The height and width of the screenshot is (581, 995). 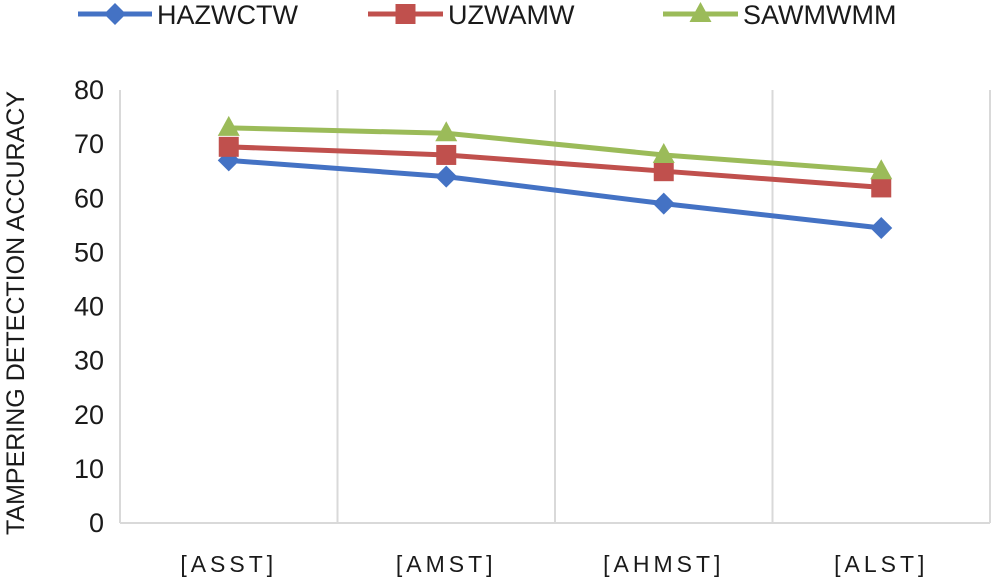 I want to click on y-axis-title: TAMPERING DETECTION ACCURACY, so click(x=16, y=313).